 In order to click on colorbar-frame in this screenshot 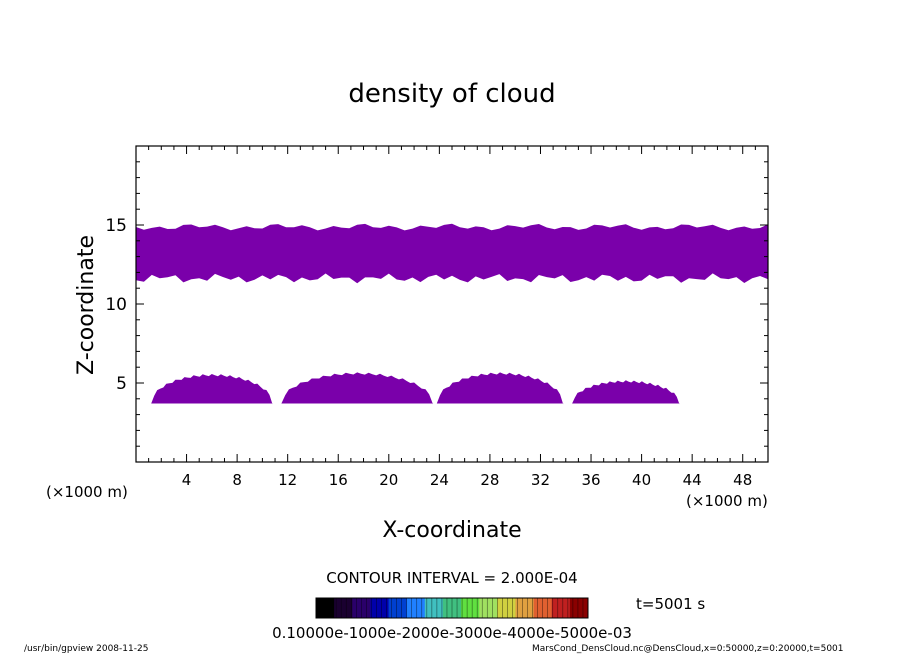, I will do `click(452, 608)`.